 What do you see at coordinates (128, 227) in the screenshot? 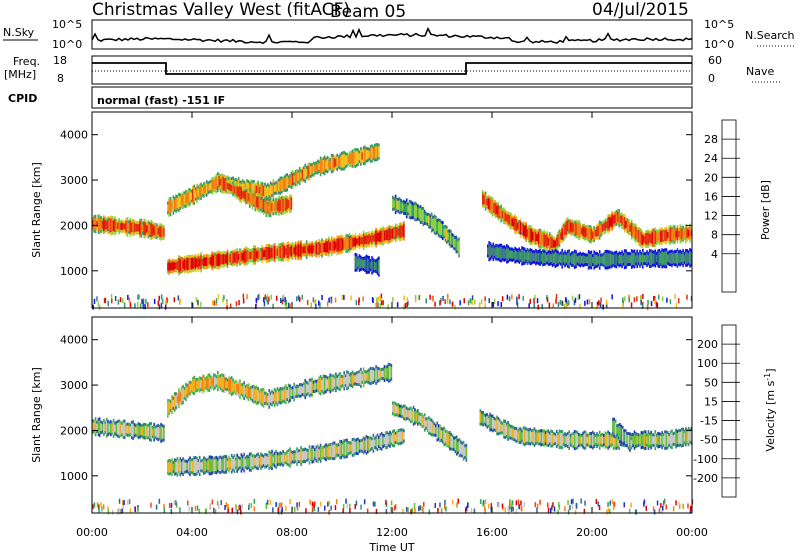
I see `echo-band` at bounding box center [128, 227].